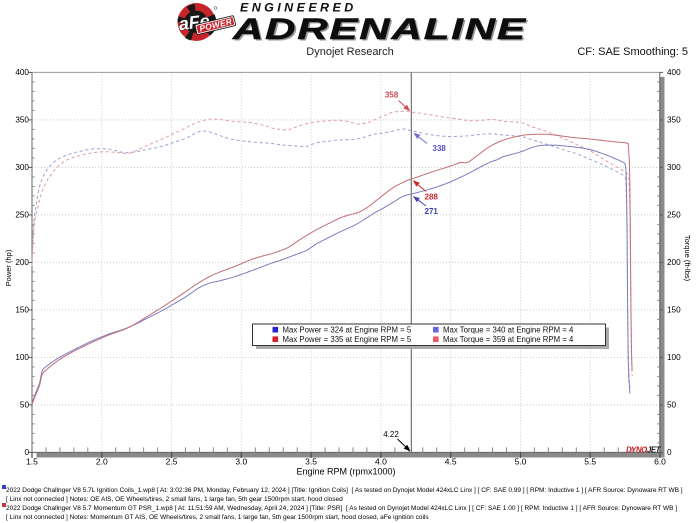 Image resolution: width=699 pixels, height=523 pixels. What do you see at coordinates (311, 462) in the screenshot?
I see `svg-text: 3.5` at bounding box center [311, 462].